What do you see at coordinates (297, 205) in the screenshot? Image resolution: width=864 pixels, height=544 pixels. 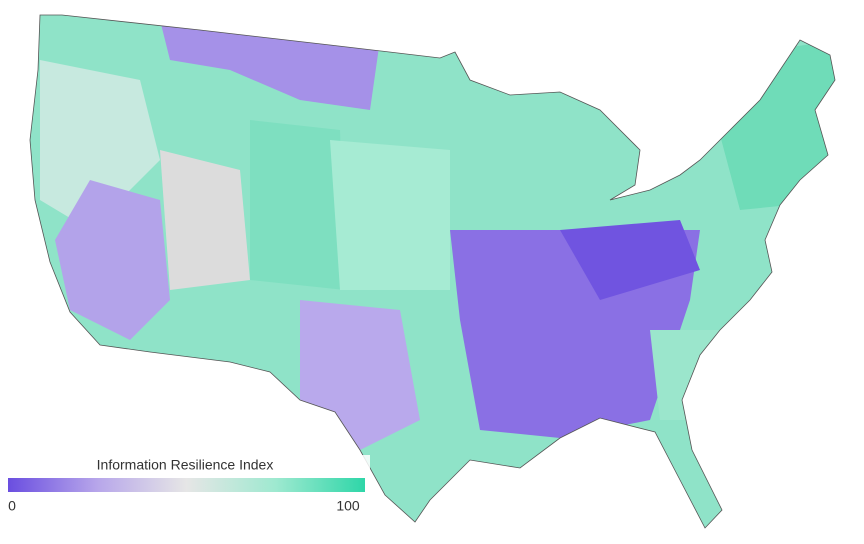 I see `region-mountain` at bounding box center [297, 205].